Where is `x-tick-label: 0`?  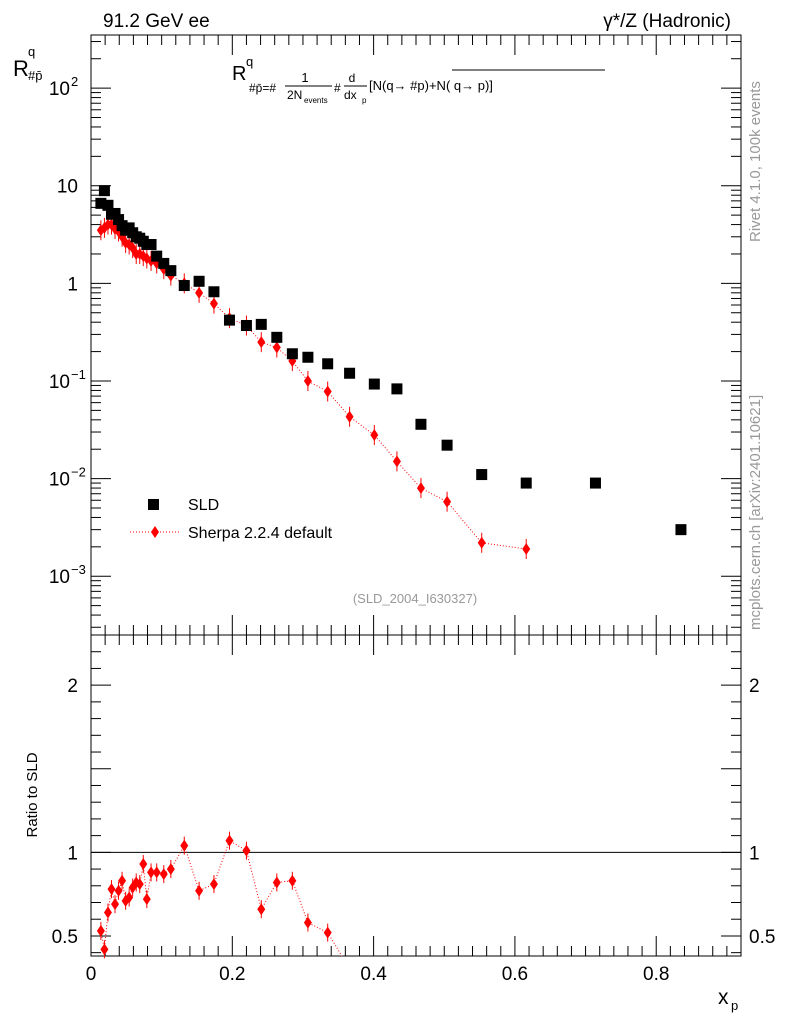
x-tick-label: 0 is located at coordinates (91, 974).